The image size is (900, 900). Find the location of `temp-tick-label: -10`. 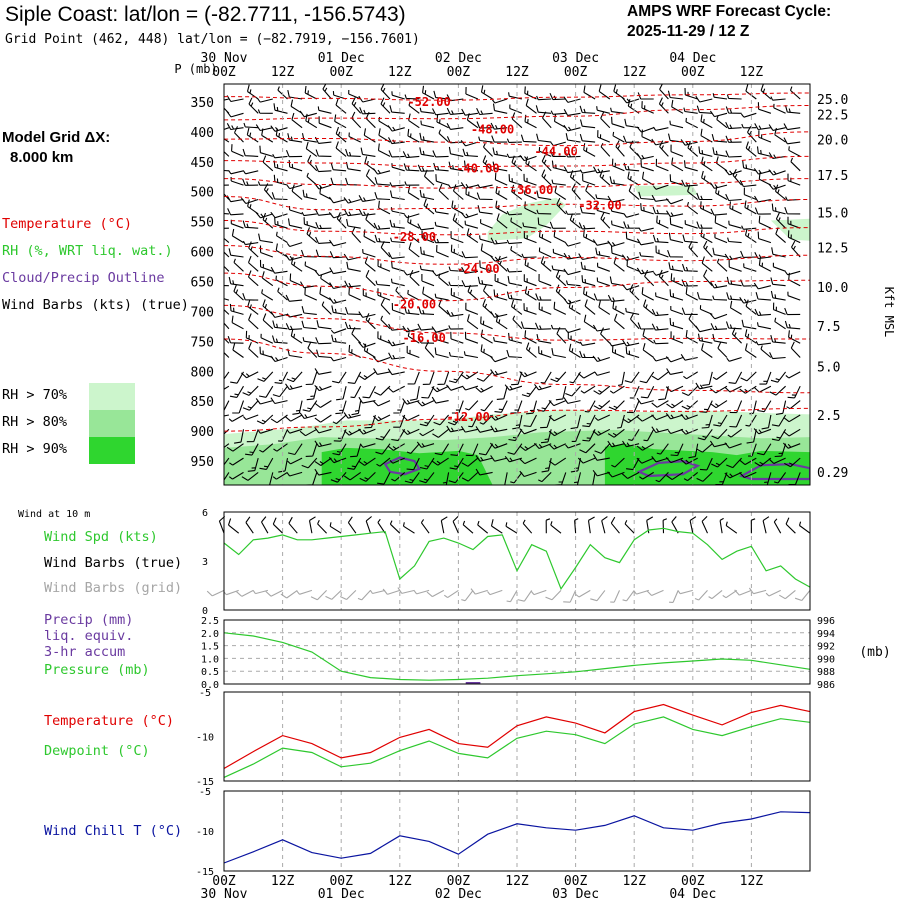

temp-tick-label: -10 is located at coordinates (205, 738).